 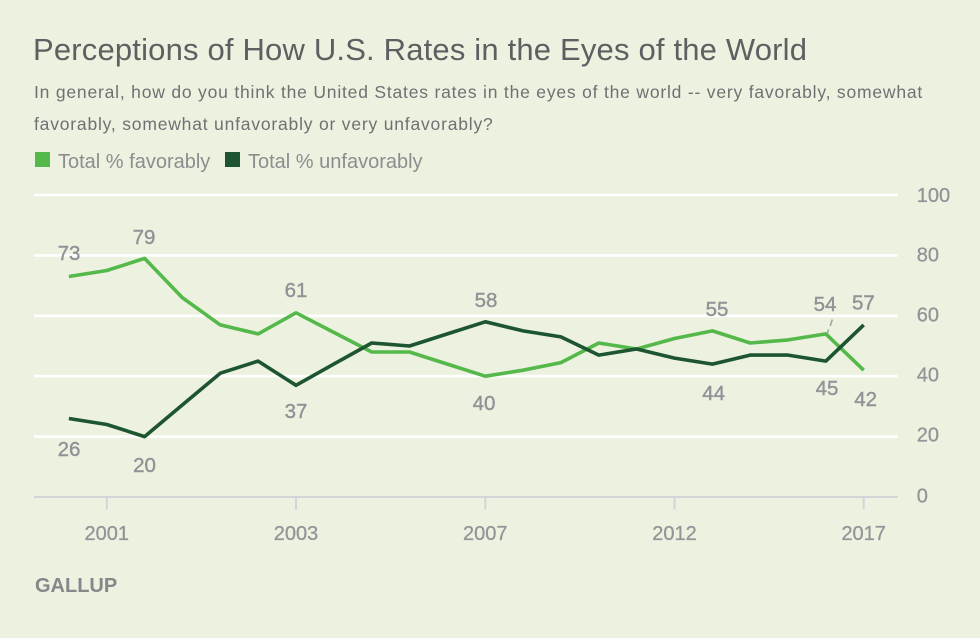 I want to click on svg-text: 37, so click(x=296, y=411).